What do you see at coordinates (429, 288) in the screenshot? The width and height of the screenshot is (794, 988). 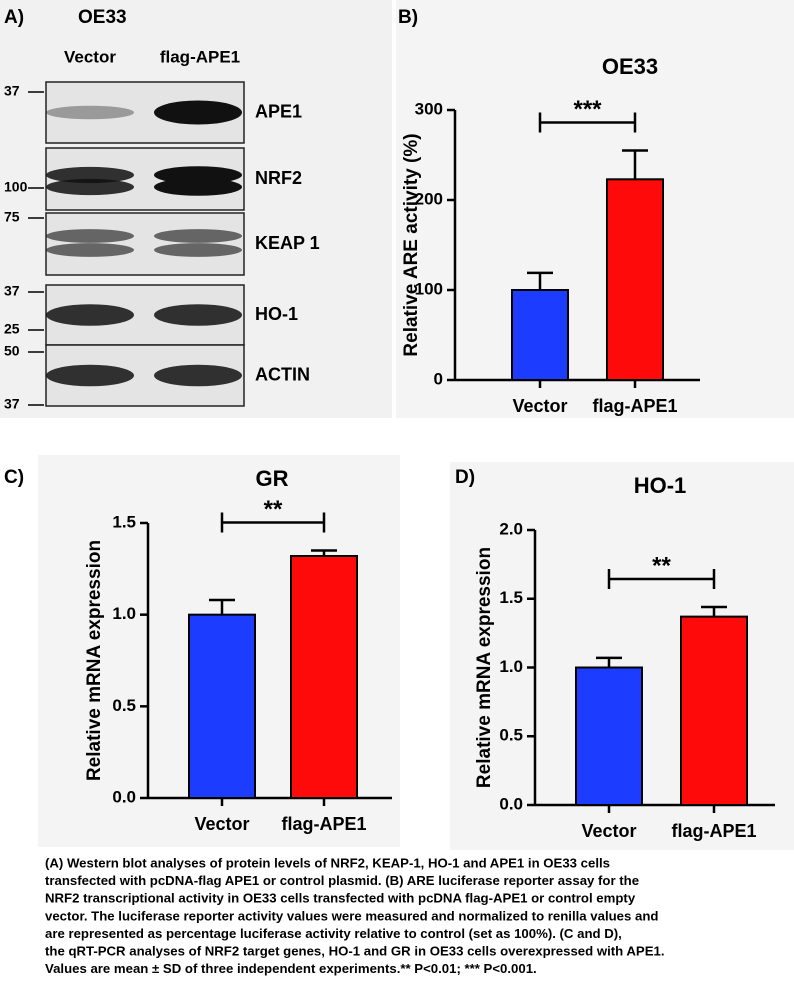 I see `y-tick-label: 100` at bounding box center [429, 288].